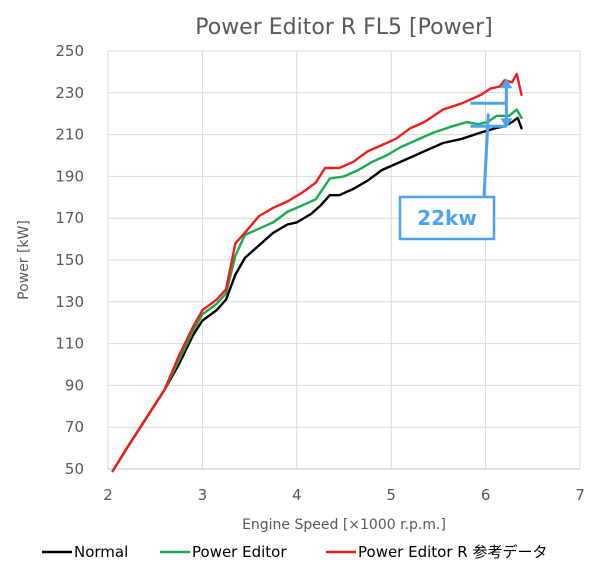 Image resolution: width=600 pixels, height=582 pixels. Describe the element at coordinates (506, 83) in the screenshot. I see `annotation-arrow-head-up` at that location.